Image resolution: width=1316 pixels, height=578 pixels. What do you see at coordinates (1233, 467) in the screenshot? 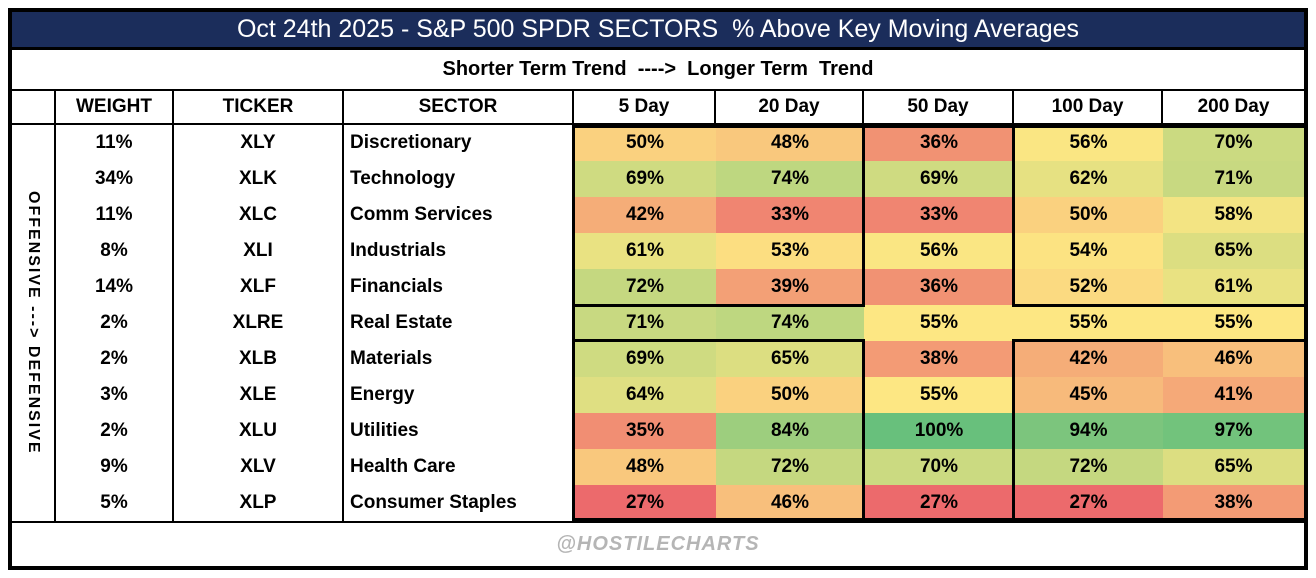
I see `cell-xlv-200-day: 65%` at bounding box center [1233, 467].